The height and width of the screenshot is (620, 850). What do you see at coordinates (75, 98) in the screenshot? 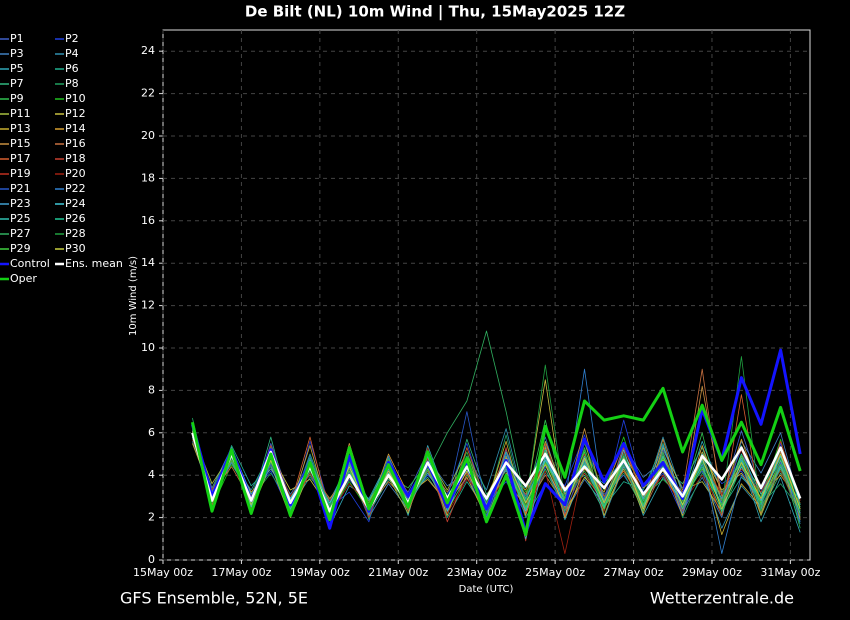
I see `legend-label: P10` at bounding box center [75, 98].